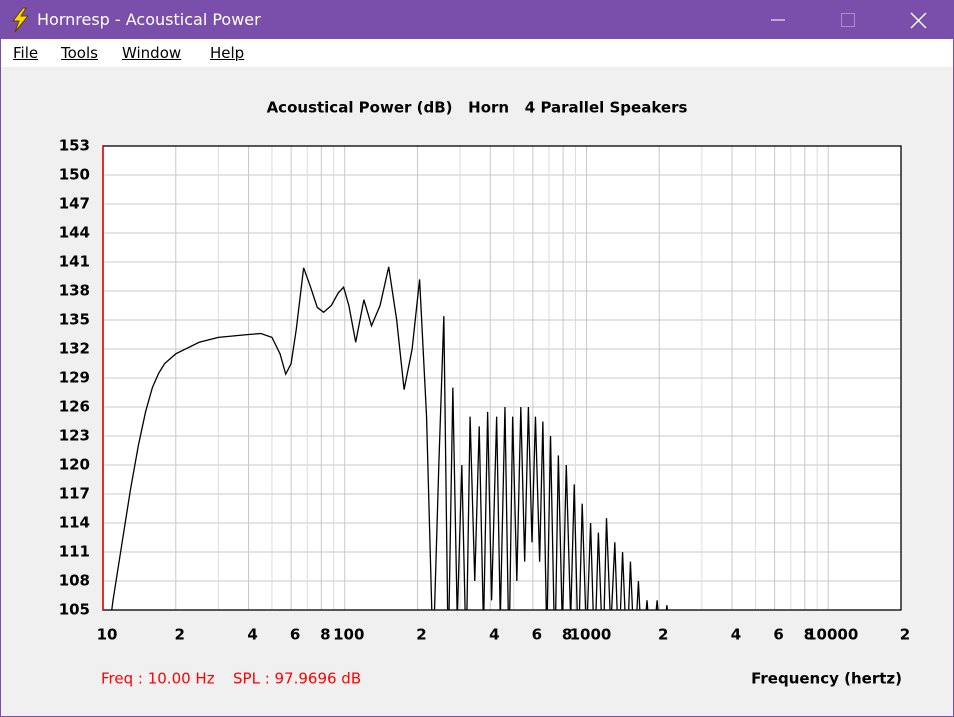 Image resolution: width=954 pixels, height=717 pixels. I want to click on menu-bar: File Tools Window Help, so click(477, 53).